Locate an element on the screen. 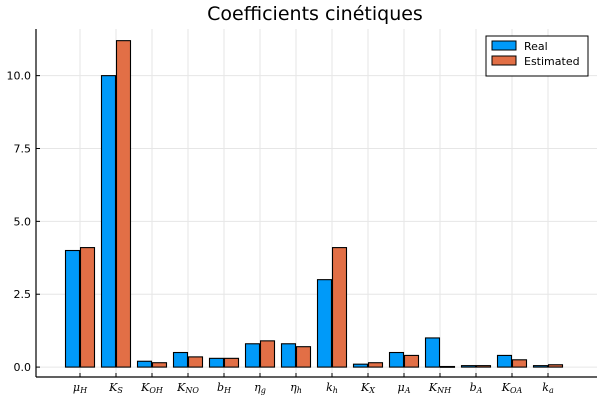  y-tick-label: 5.0 is located at coordinates (23, 221).